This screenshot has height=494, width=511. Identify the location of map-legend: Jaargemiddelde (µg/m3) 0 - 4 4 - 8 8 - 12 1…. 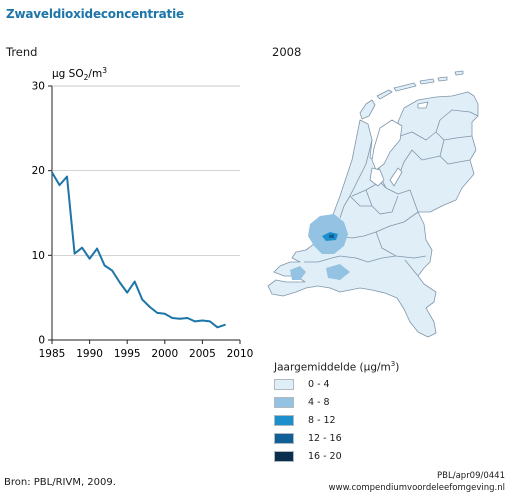
(336, 414).